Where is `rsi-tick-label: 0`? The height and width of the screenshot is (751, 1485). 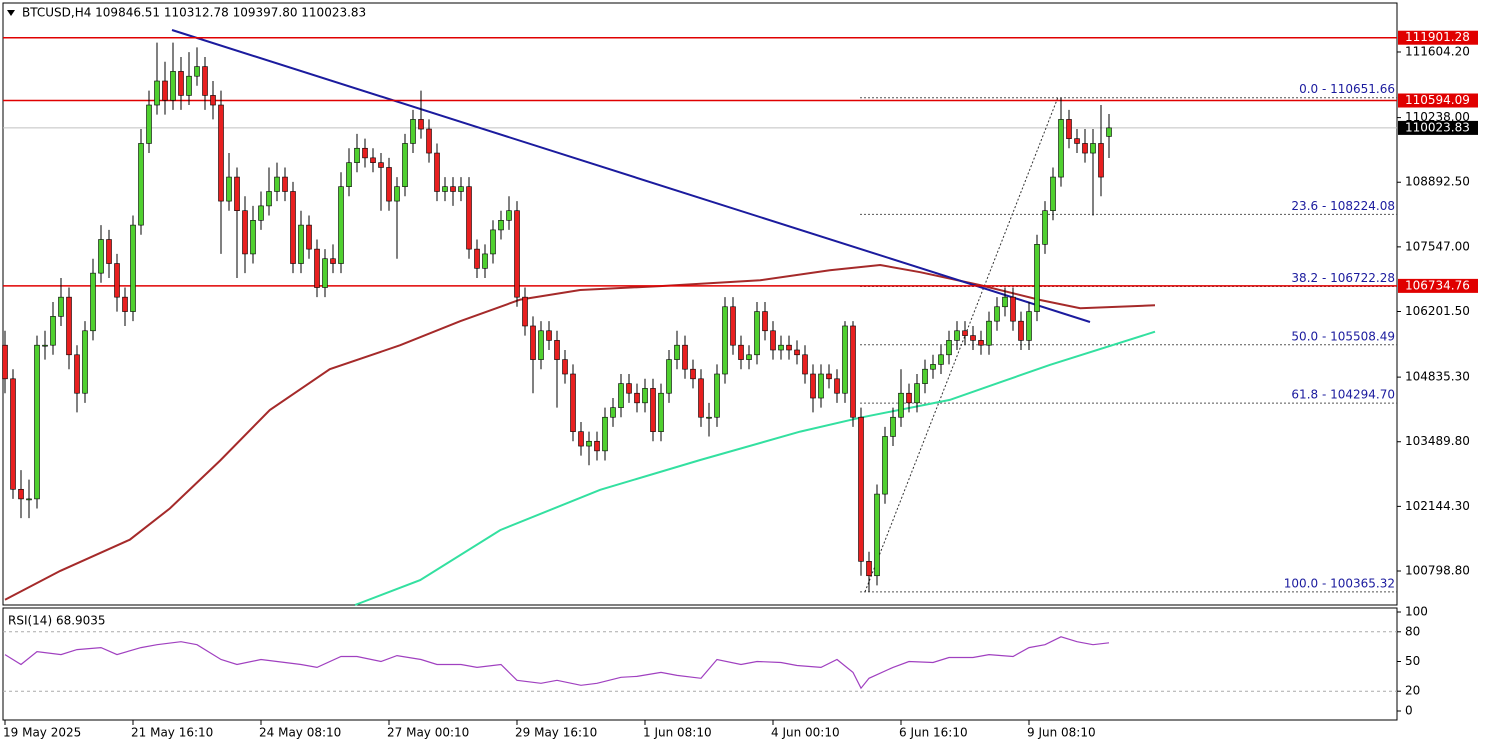
rsi-tick-label: 0 is located at coordinates (1409, 711).